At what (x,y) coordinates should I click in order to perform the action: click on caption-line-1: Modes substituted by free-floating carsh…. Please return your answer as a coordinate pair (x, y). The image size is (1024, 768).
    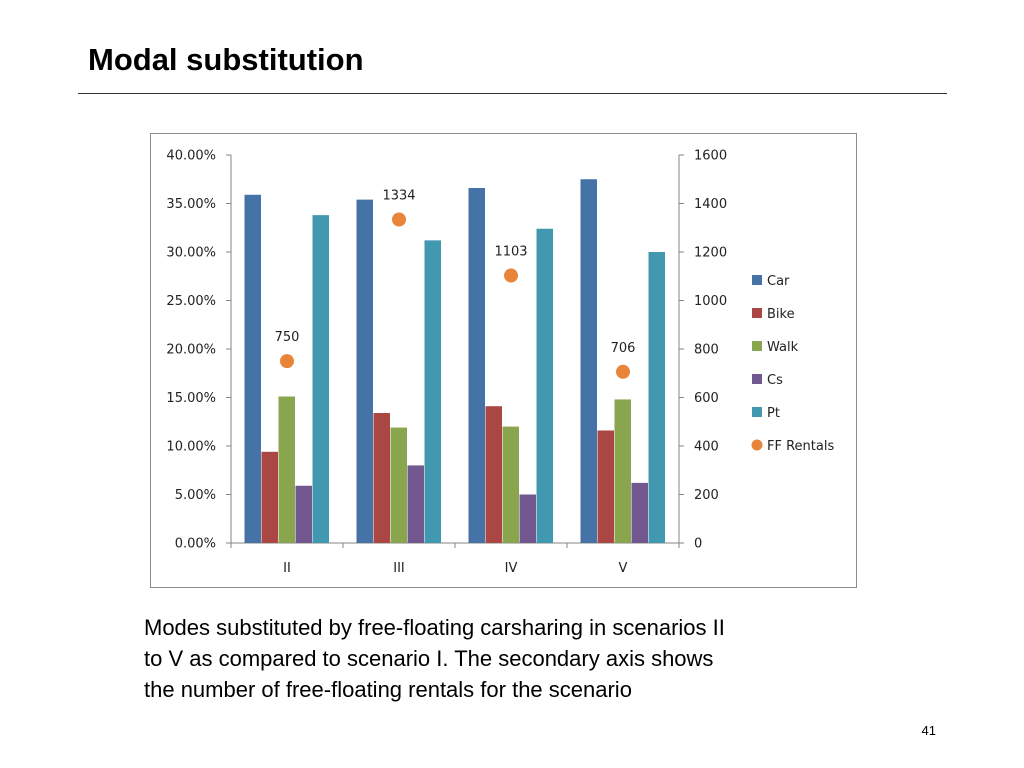
    Looking at the image, I should click on (434, 627).